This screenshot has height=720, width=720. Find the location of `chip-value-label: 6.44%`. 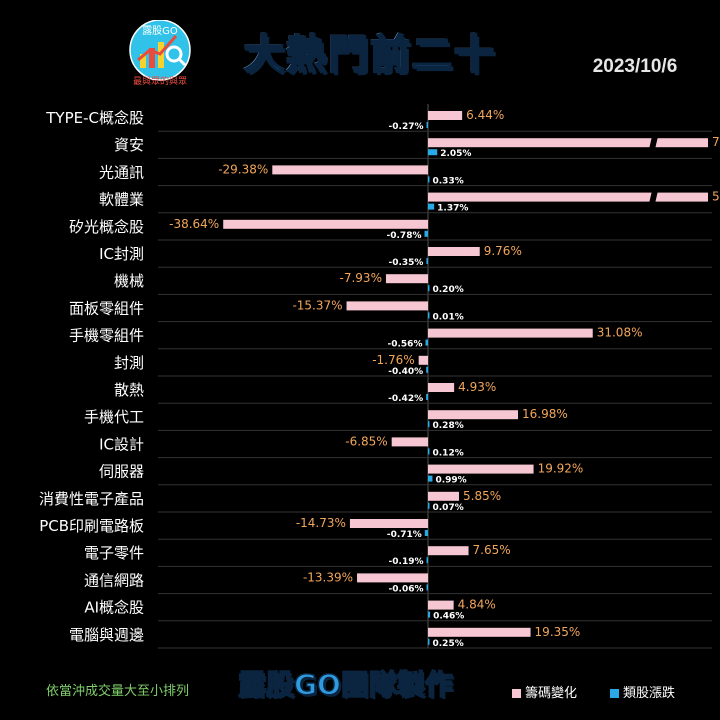

chip-value-label: 6.44% is located at coordinates (485, 115).